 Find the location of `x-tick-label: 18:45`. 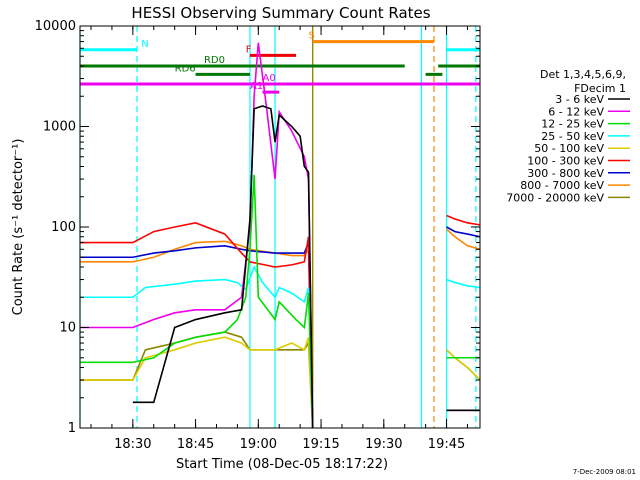

x-tick-label: 18:45 is located at coordinates (195, 444).